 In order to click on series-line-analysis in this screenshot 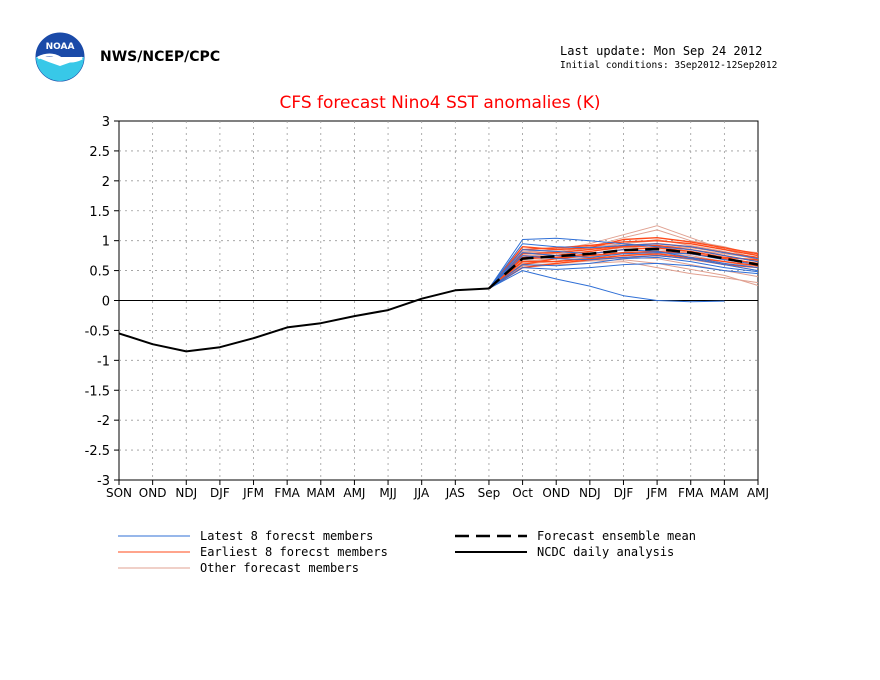, I will do `click(303, 320)`.